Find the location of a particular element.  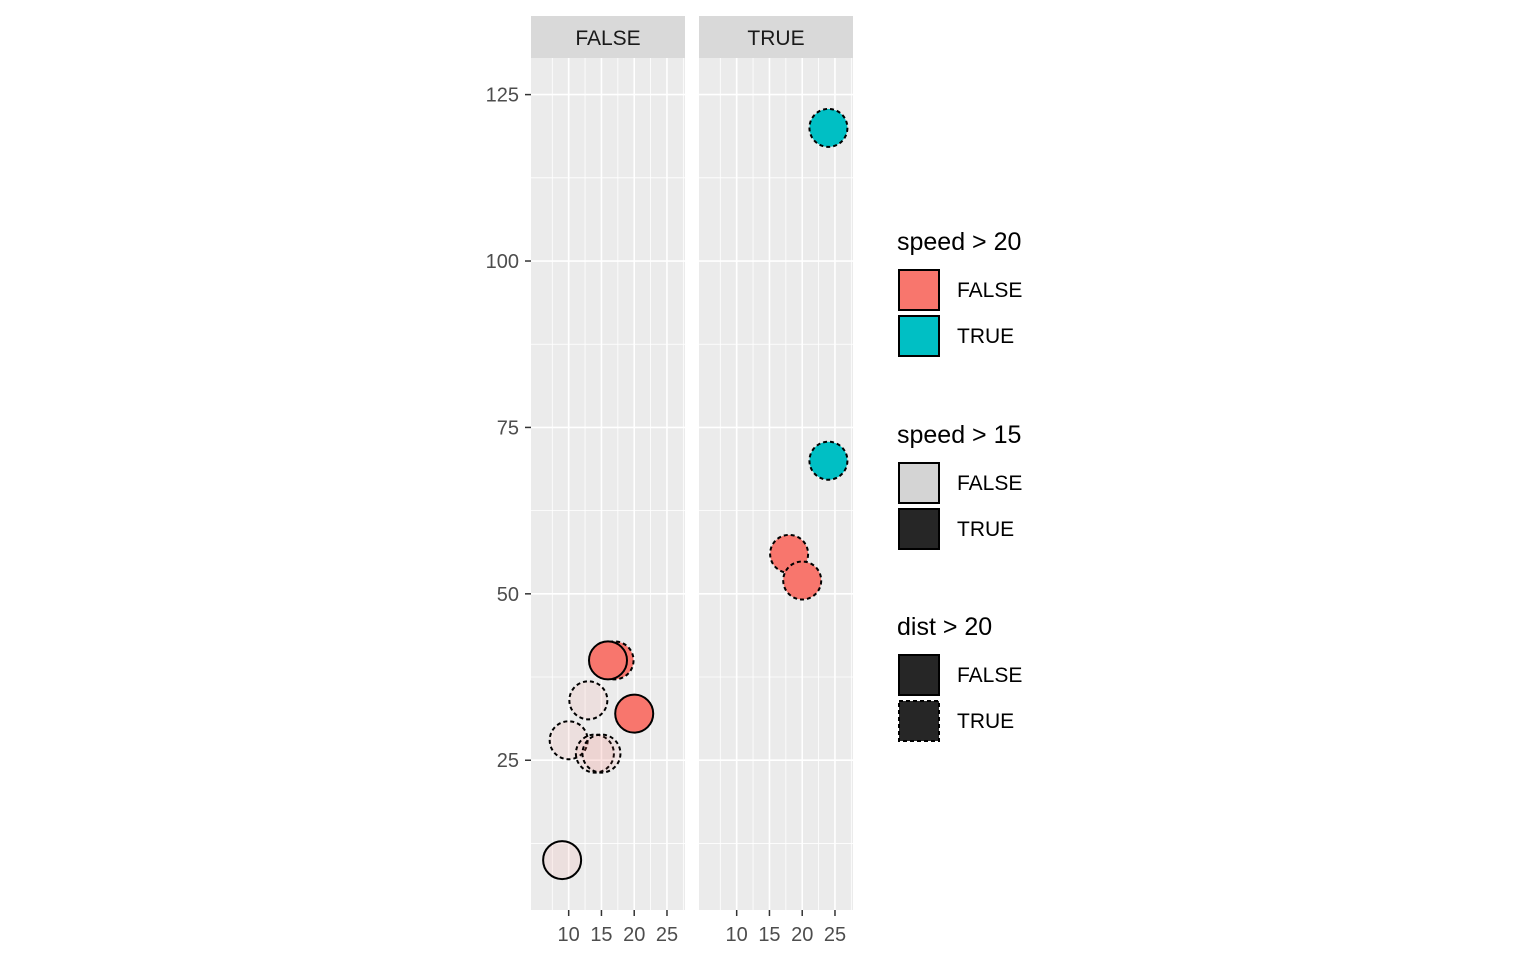

legend-alpha: speed > 15 FALSE TRUE is located at coordinates (959, 485).